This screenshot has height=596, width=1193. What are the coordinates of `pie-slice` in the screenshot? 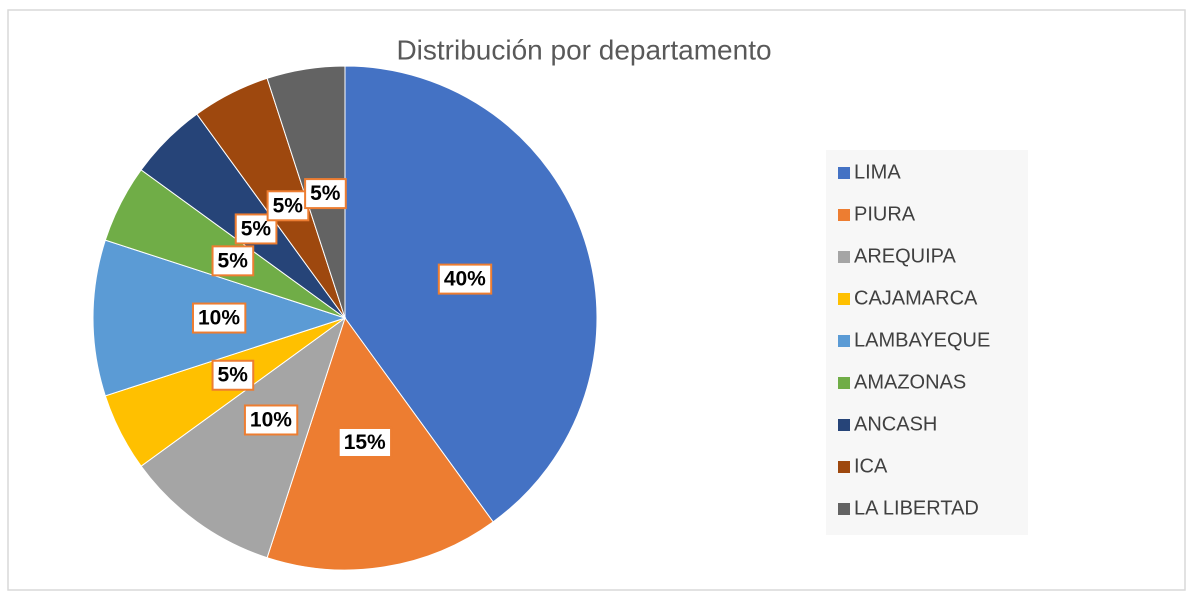 It's located at (243, 437).